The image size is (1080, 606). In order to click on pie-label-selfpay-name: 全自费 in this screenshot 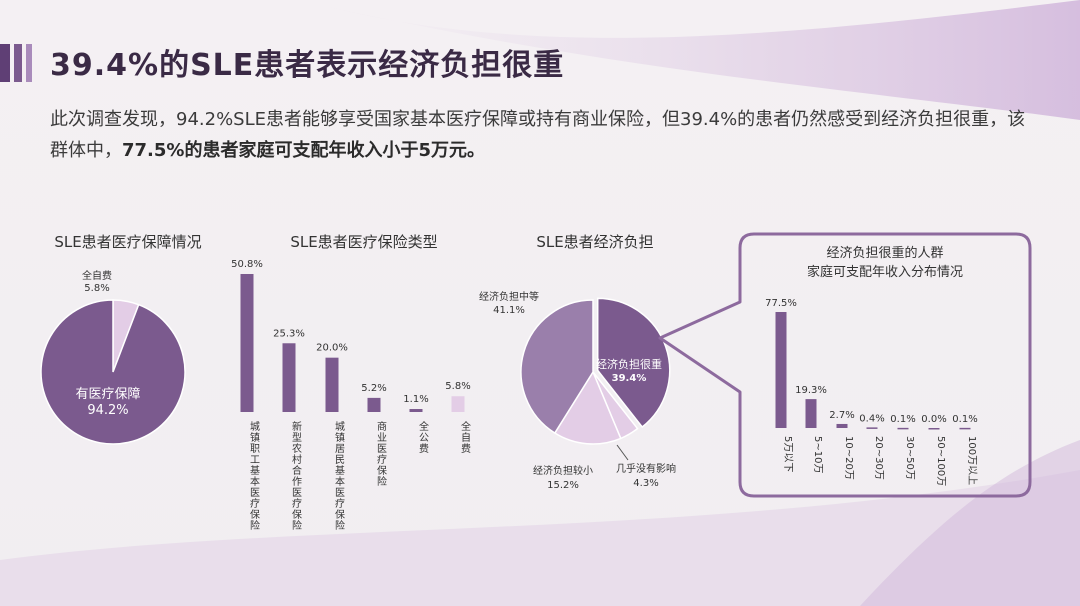, I will do `click(97, 275)`.